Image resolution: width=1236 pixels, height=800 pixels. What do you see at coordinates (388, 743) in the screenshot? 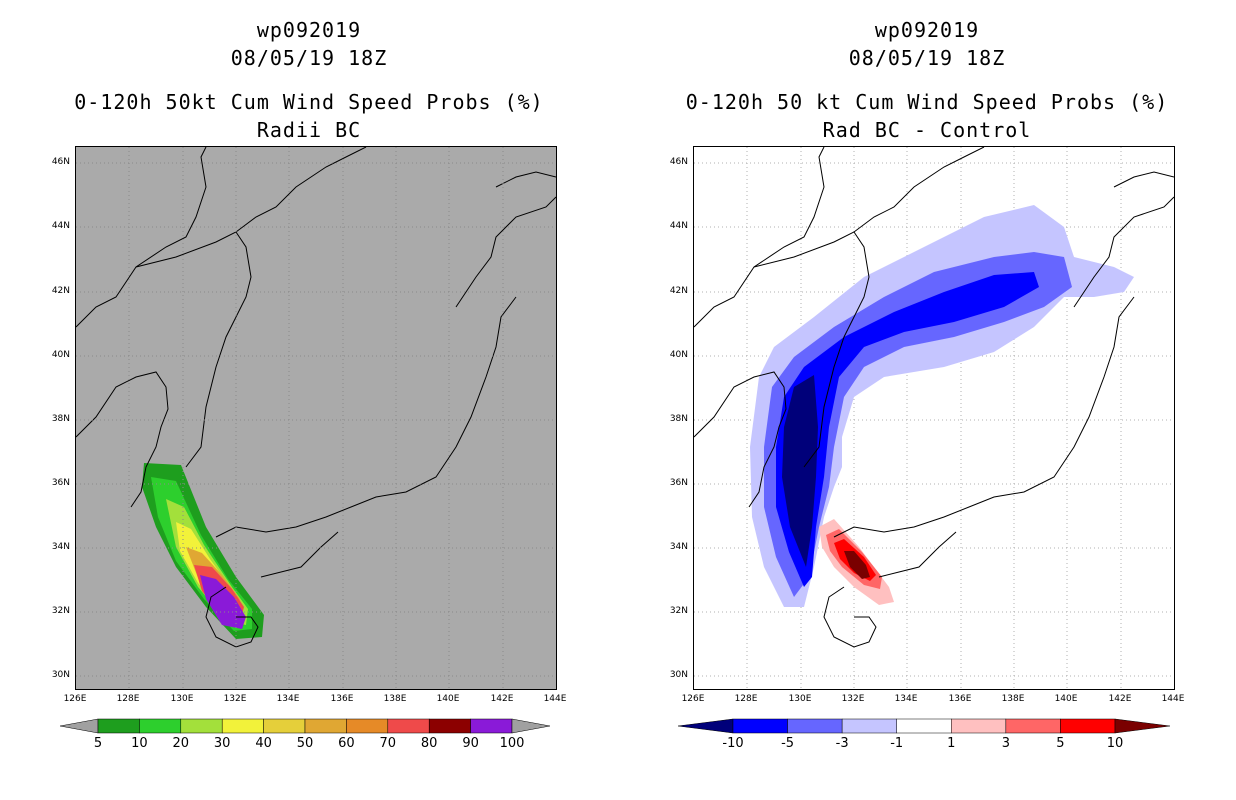
I see `colorbar-label: 70` at bounding box center [388, 743].